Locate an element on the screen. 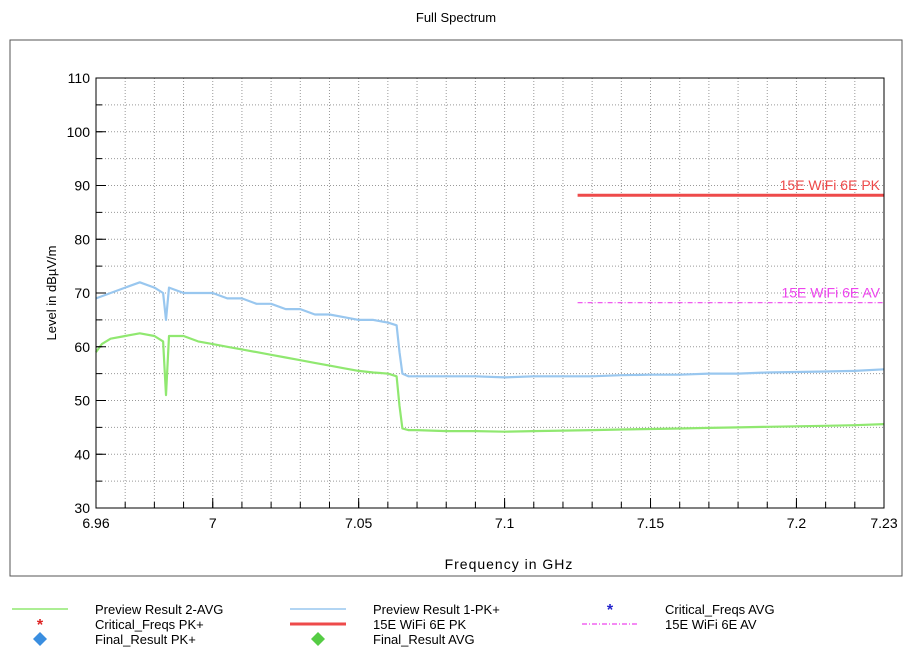 The height and width of the screenshot is (669, 912). y-tick-label: 50 is located at coordinates (82, 401).